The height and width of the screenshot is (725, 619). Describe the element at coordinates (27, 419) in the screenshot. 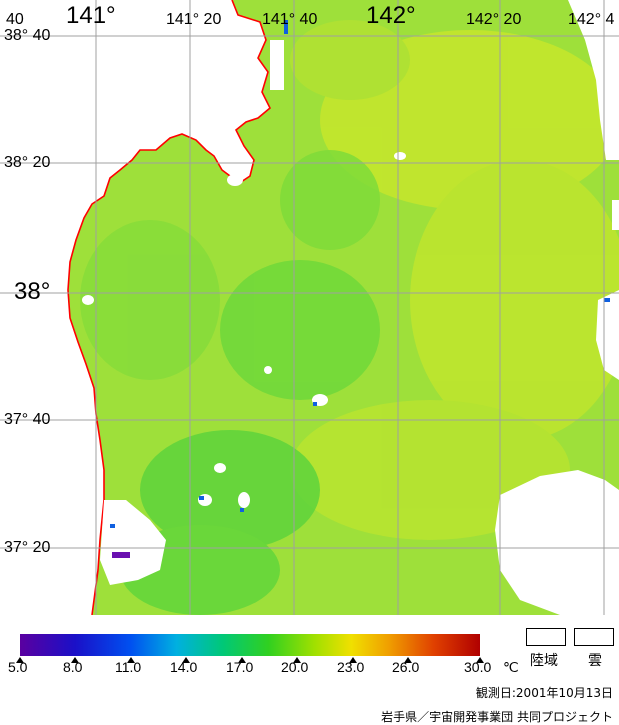

I see `lat-label-37-40: 37° 40` at that location.